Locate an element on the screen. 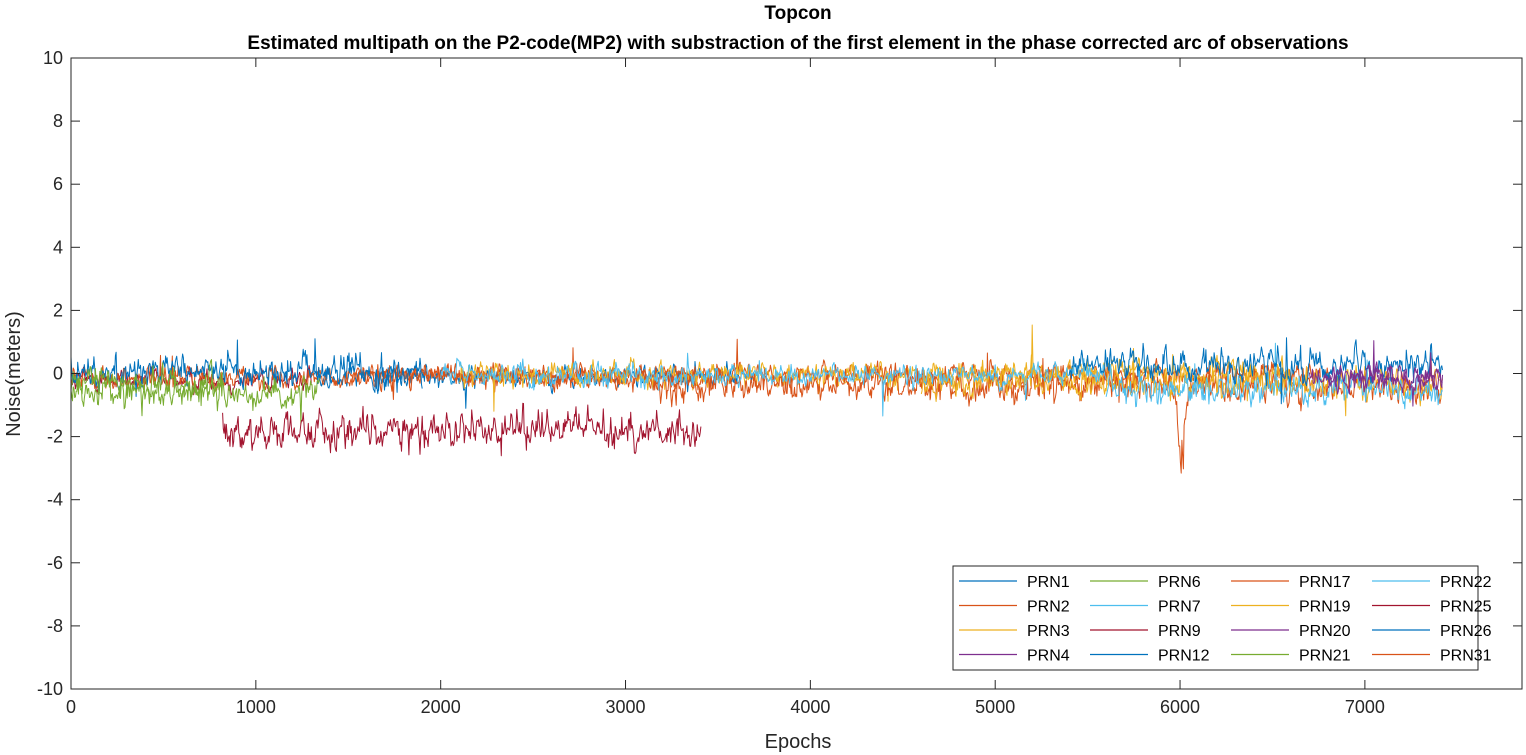  legend-entry-prn19: PRN19 is located at coordinates (1291, 607).